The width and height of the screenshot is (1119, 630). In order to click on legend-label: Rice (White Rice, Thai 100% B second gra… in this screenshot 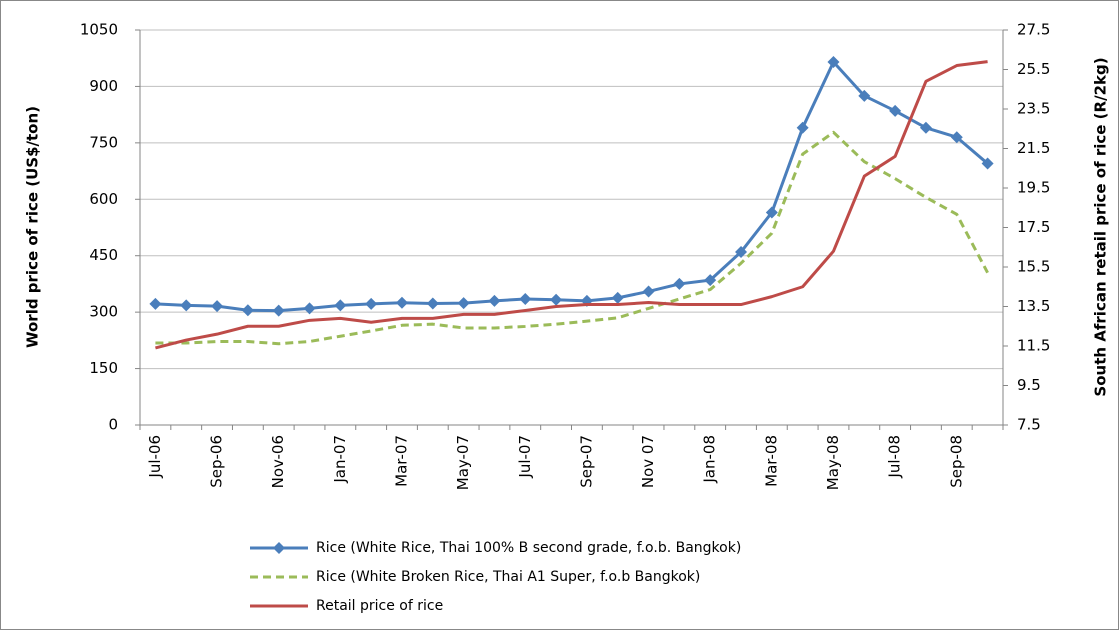, I will do `click(528, 548)`.